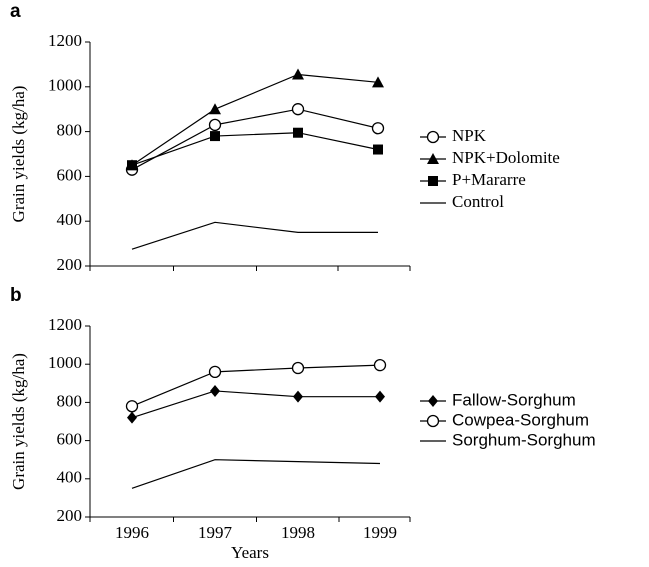  What do you see at coordinates (132, 532) in the screenshot?
I see `x-tick-label: 1996` at bounding box center [132, 532].